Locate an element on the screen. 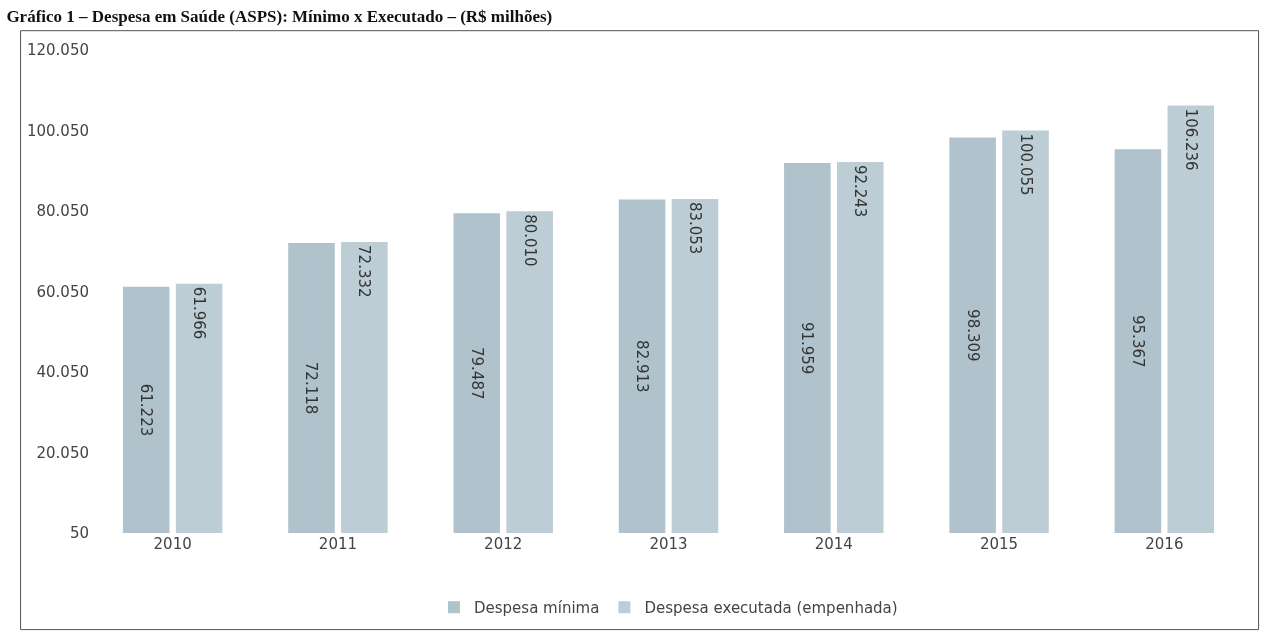 This screenshot has height=643, width=1277. data-label: 82.913 is located at coordinates (642, 366).